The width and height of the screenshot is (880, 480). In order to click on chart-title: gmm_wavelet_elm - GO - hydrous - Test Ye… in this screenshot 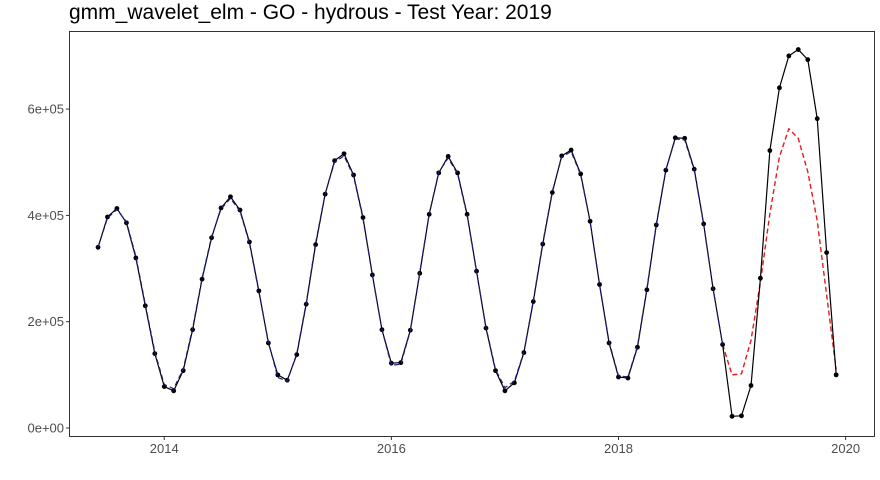, I will do `click(310, 12)`.